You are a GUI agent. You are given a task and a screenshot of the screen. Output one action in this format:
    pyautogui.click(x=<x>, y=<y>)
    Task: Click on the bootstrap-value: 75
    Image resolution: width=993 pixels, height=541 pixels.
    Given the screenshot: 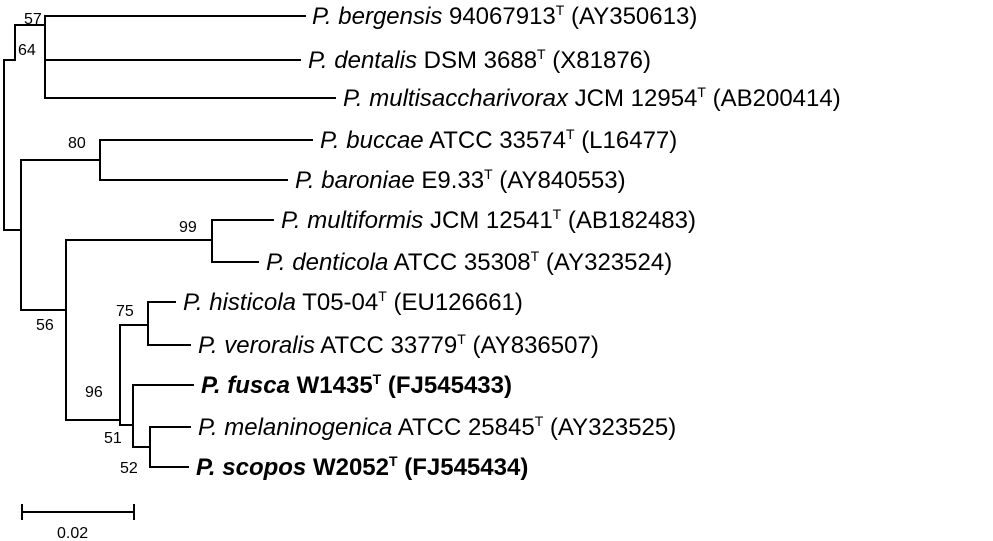 What is the action you would take?
    pyautogui.click(x=125, y=311)
    